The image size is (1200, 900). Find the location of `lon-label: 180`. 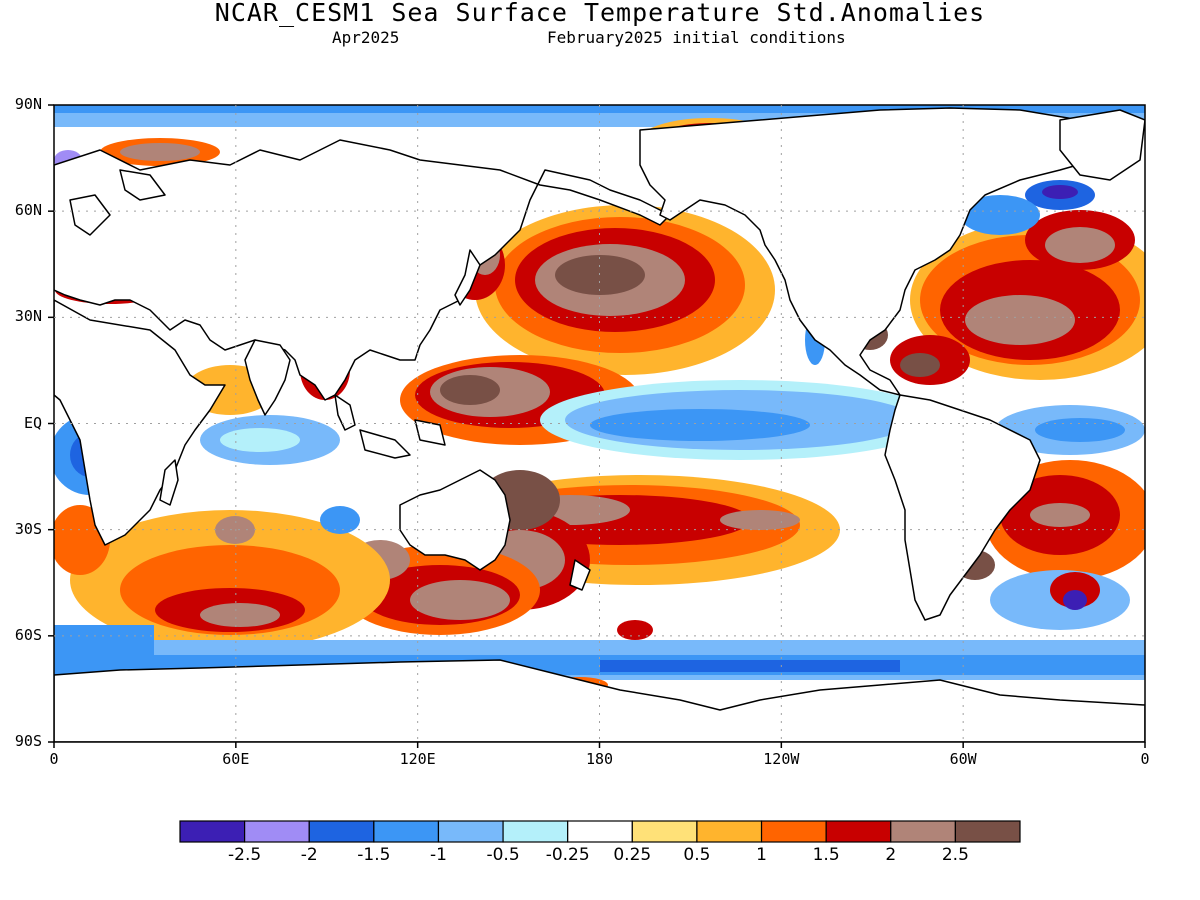

lon-label: 180 is located at coordinates (599, 759).